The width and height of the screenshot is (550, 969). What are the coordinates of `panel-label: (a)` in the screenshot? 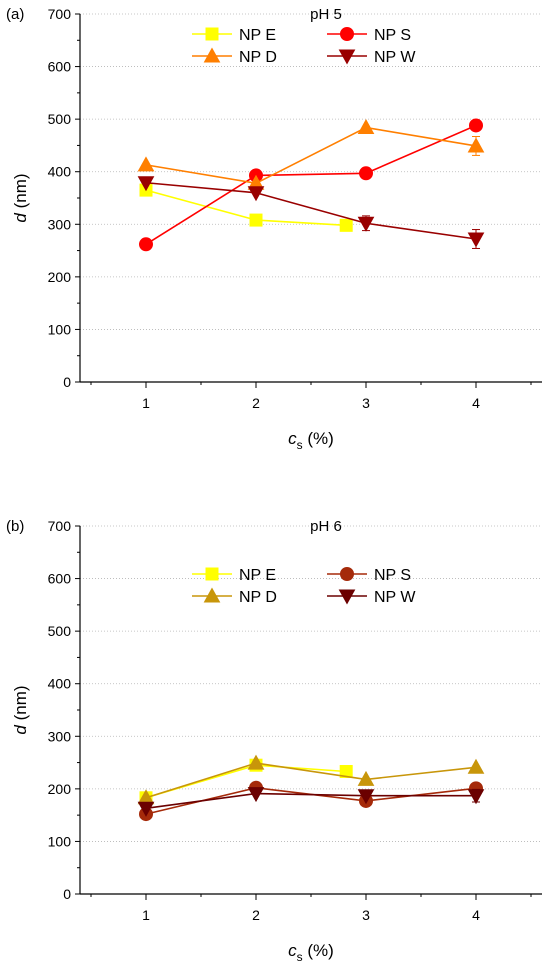 It's located at (15, 14).